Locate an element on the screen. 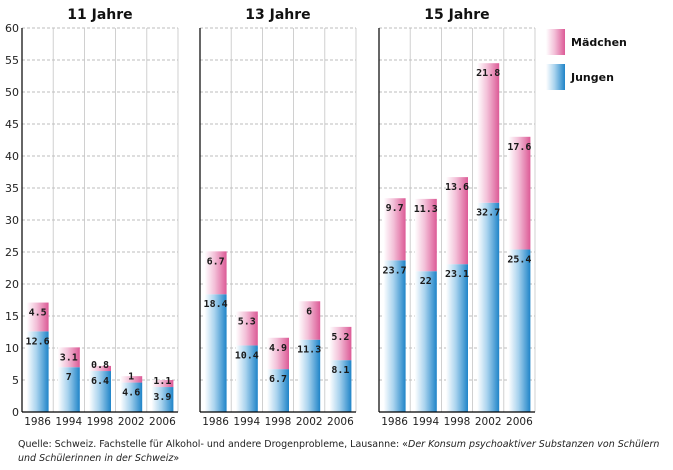 This screenshot has width=673, height=470. panel-title: 13 Jahre is located at coordinates (277, 15).